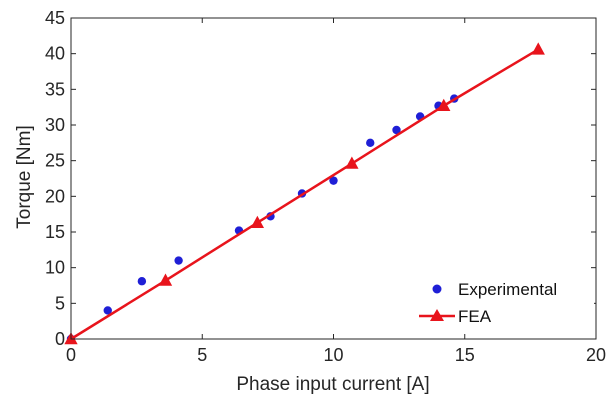  I want to click on legend-experimental-marker, so click(437, 289).